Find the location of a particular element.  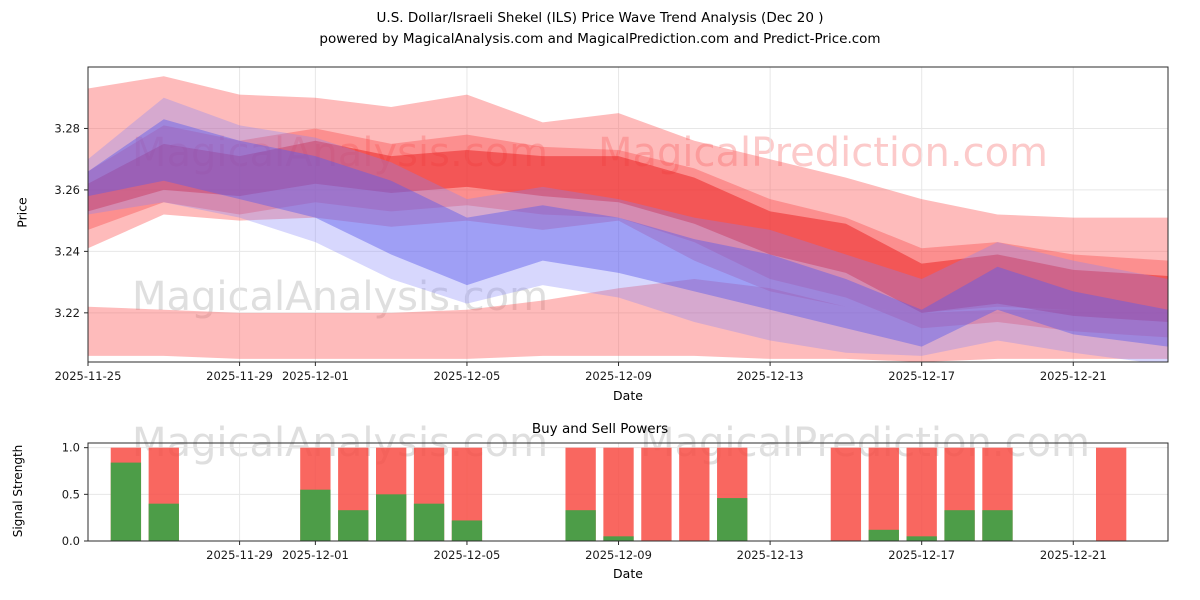

power-xaxis-label: Date is located at coordinates (628, 573).